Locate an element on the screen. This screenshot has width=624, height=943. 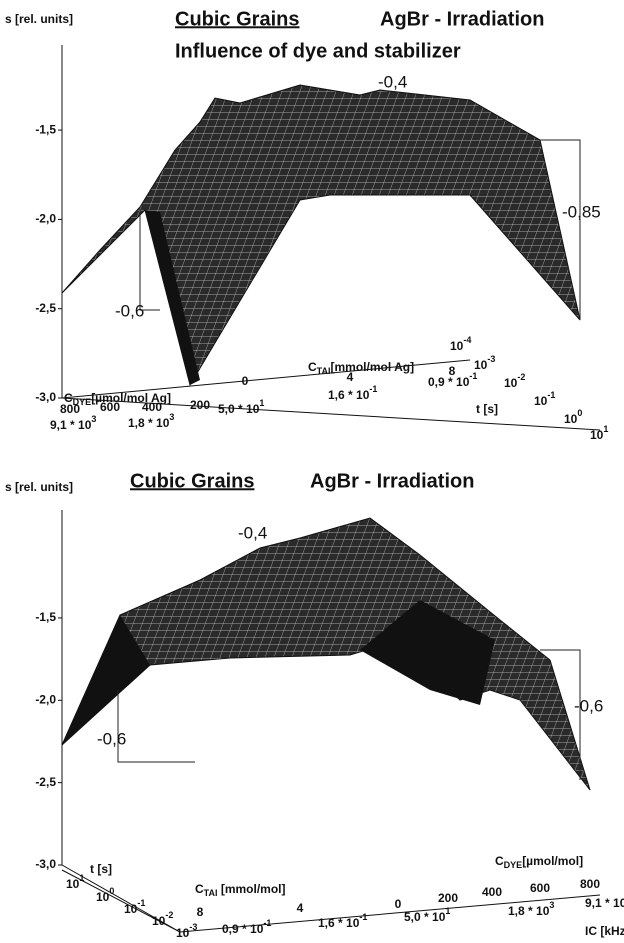
tai-axis-label: CTAI[mmol/mol Ag] is located at coordinates (361, 368).